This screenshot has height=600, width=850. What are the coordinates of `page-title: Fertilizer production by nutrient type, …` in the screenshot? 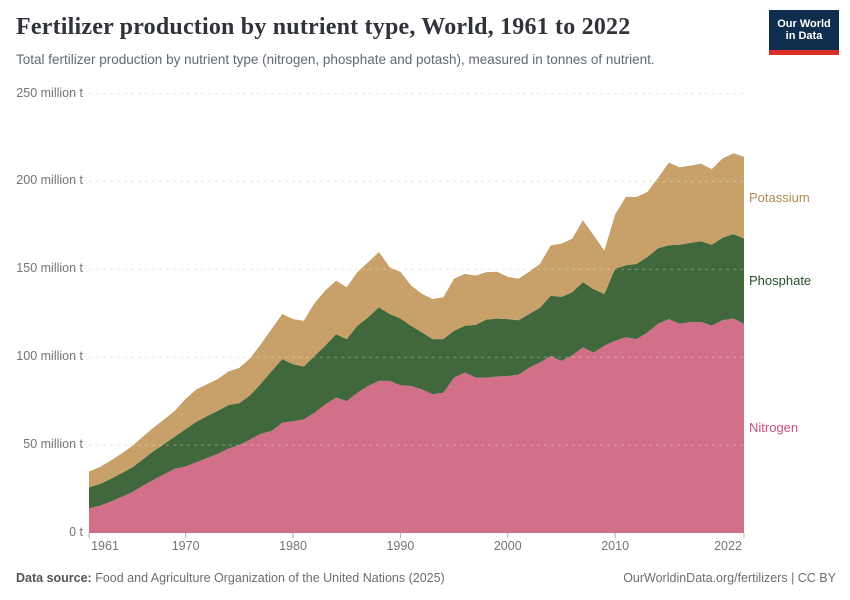 It's located at (323, 27).